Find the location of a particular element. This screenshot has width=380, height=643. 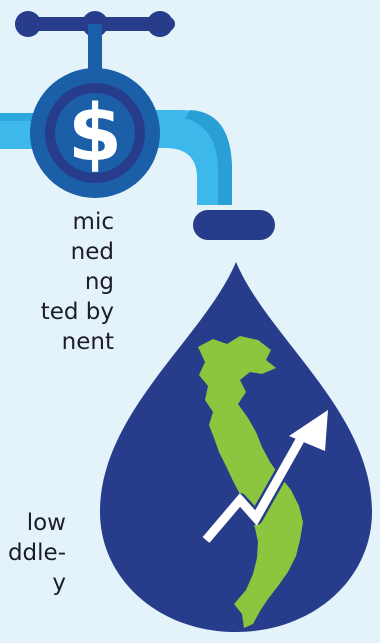

growth-arrow-icon is located at coordinates (263, 478).